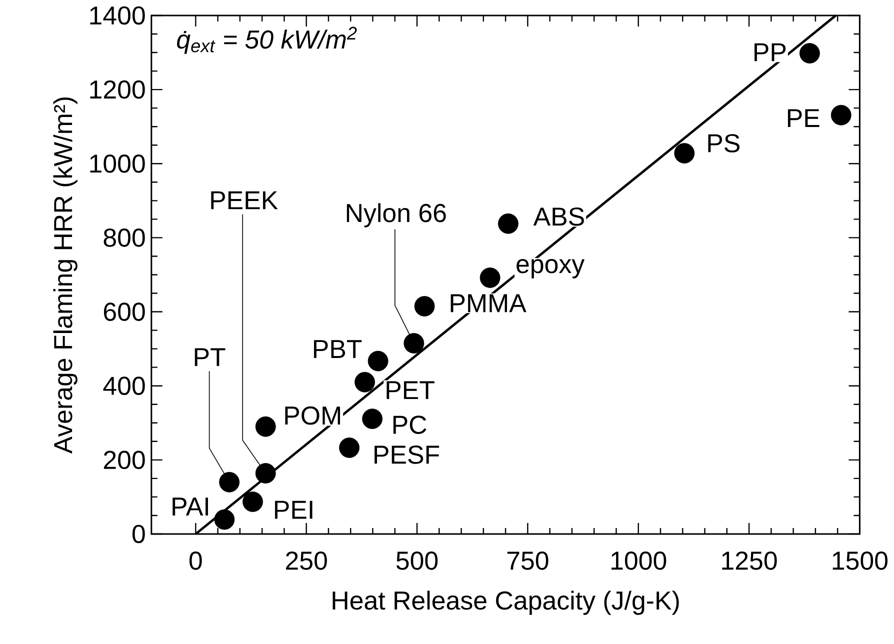 The height and width of the screenshot is (644, 894). I want to click on annotation: PP, so click(770, 52).